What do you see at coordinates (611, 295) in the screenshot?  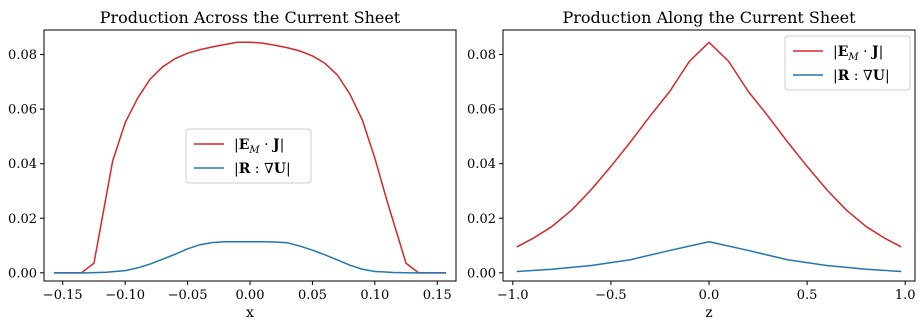 I see `x-tick-label: −0.5` at bounding box center [611, 295].